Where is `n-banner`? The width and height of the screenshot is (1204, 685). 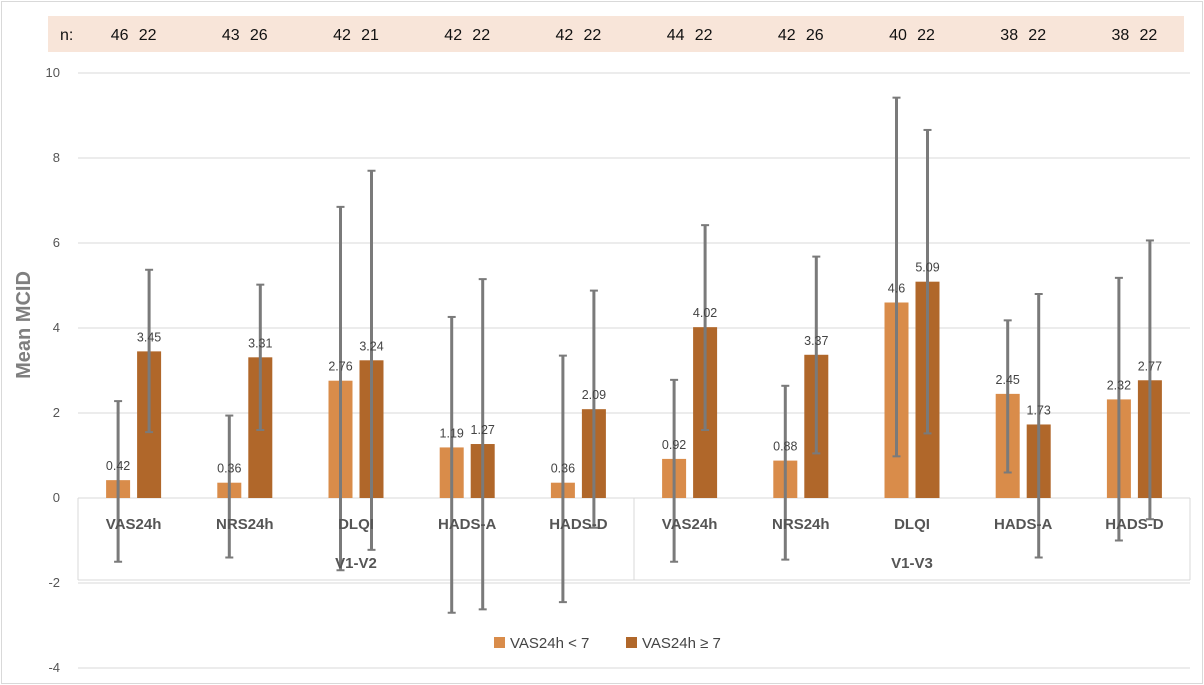
n-banner is located at coordinates (616, 34).